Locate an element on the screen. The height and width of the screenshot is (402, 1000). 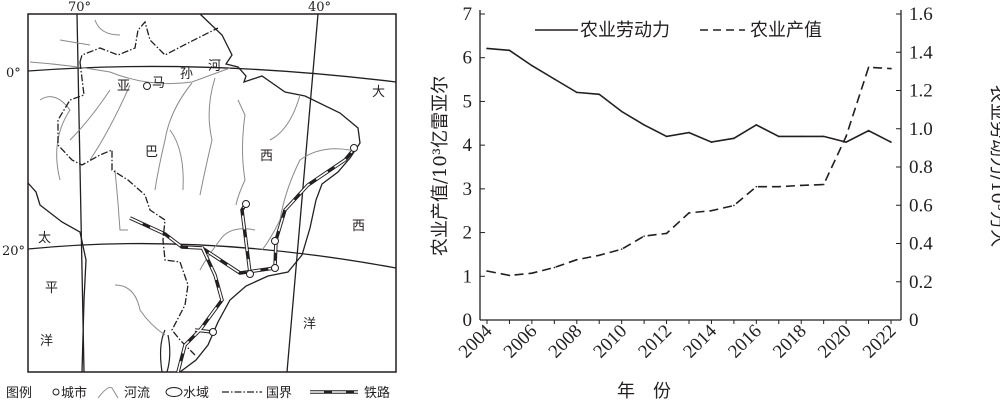
country-label-1: 巴 is located at coordinates (151, 152).